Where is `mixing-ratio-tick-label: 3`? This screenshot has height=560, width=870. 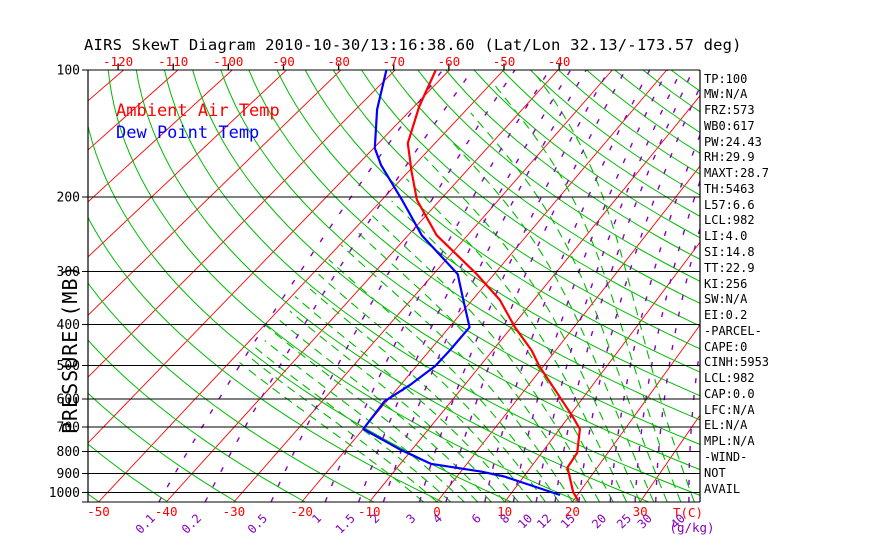
mixing-ratio-tick-label: 3 is located at coordinates (411, 518).